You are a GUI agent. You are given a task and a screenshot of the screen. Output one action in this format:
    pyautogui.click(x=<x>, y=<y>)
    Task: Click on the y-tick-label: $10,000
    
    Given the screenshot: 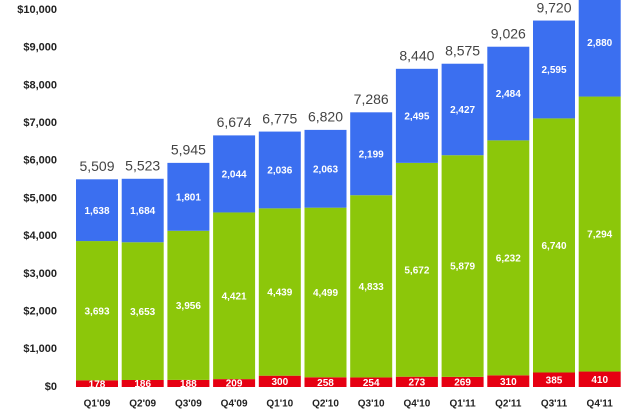 What is the action you would take?
    pyautogui.click(x=37, y=10)
    